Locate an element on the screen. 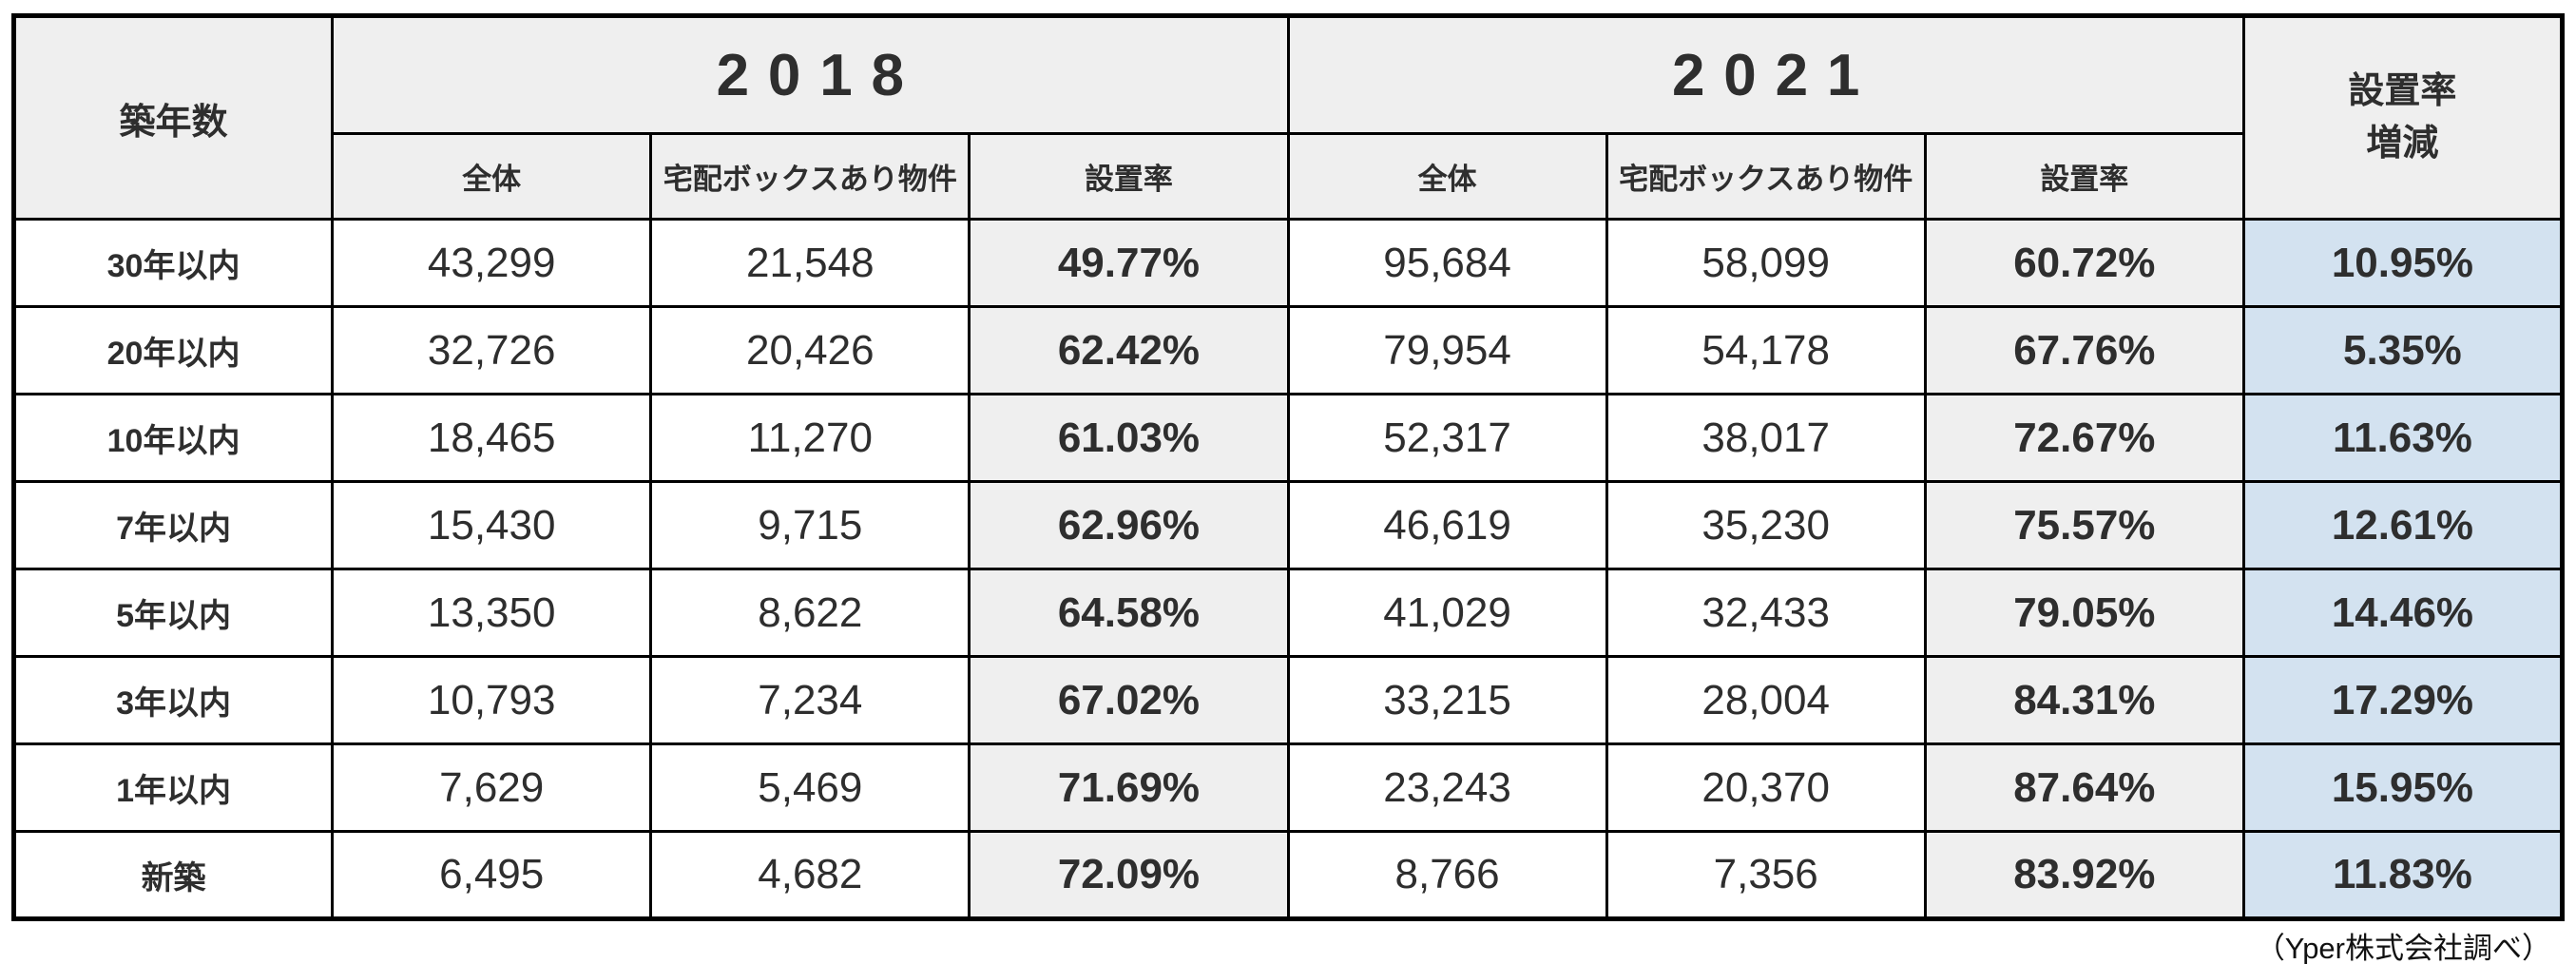  cell-2021-total: 52,317 is located at coordinates (1447, 438).